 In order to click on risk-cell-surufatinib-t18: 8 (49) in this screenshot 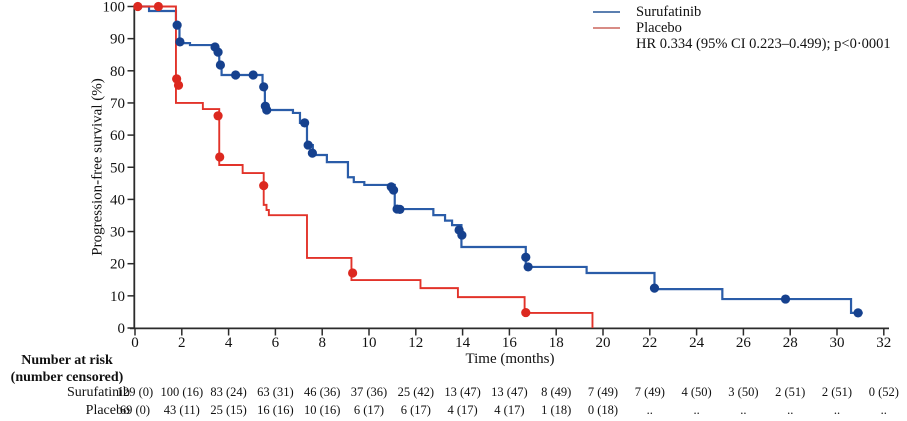, I will do `click(556, 392)`.